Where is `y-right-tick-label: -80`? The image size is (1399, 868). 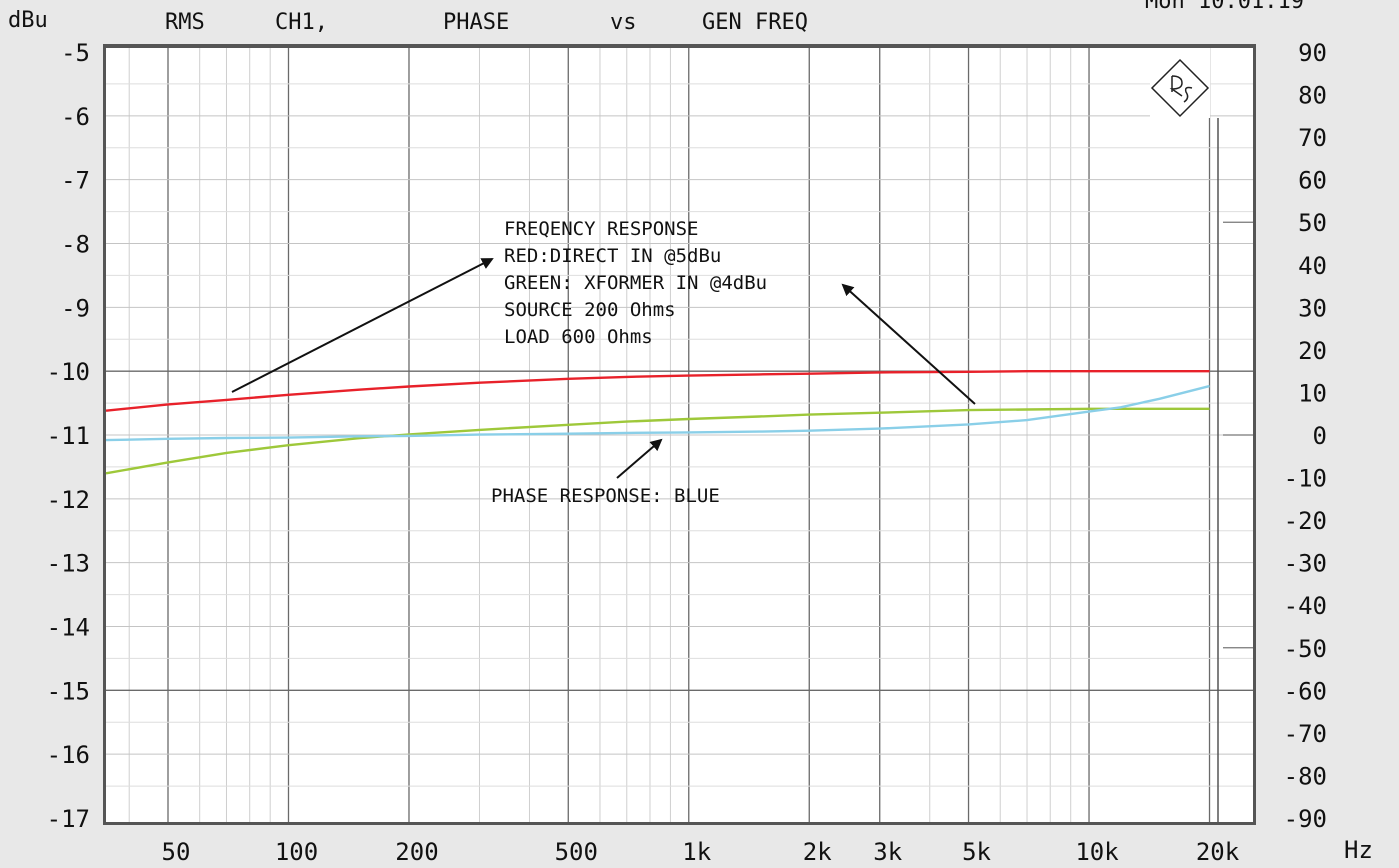
y-right-tick-label: -80 is located at coordinates (1305, 776).